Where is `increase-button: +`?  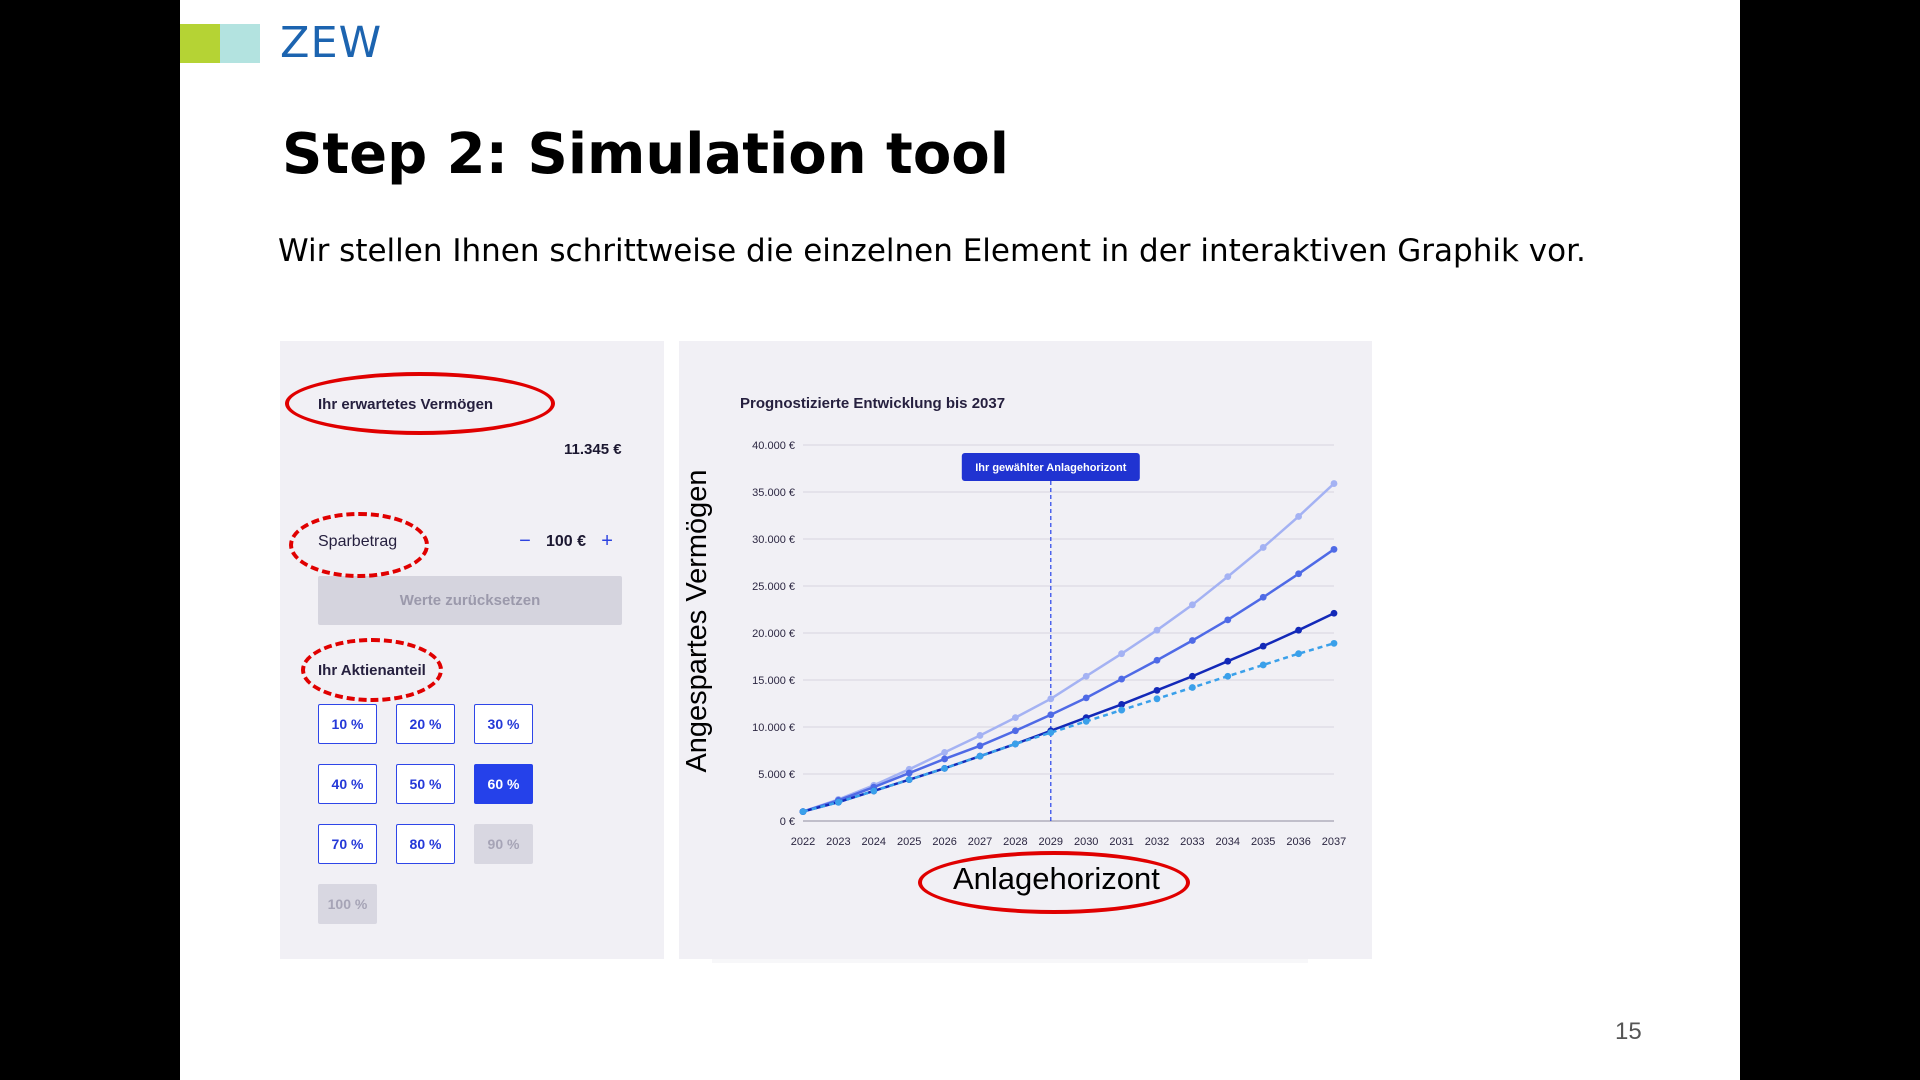
increase-button: + is located at coordinates (607, 541).